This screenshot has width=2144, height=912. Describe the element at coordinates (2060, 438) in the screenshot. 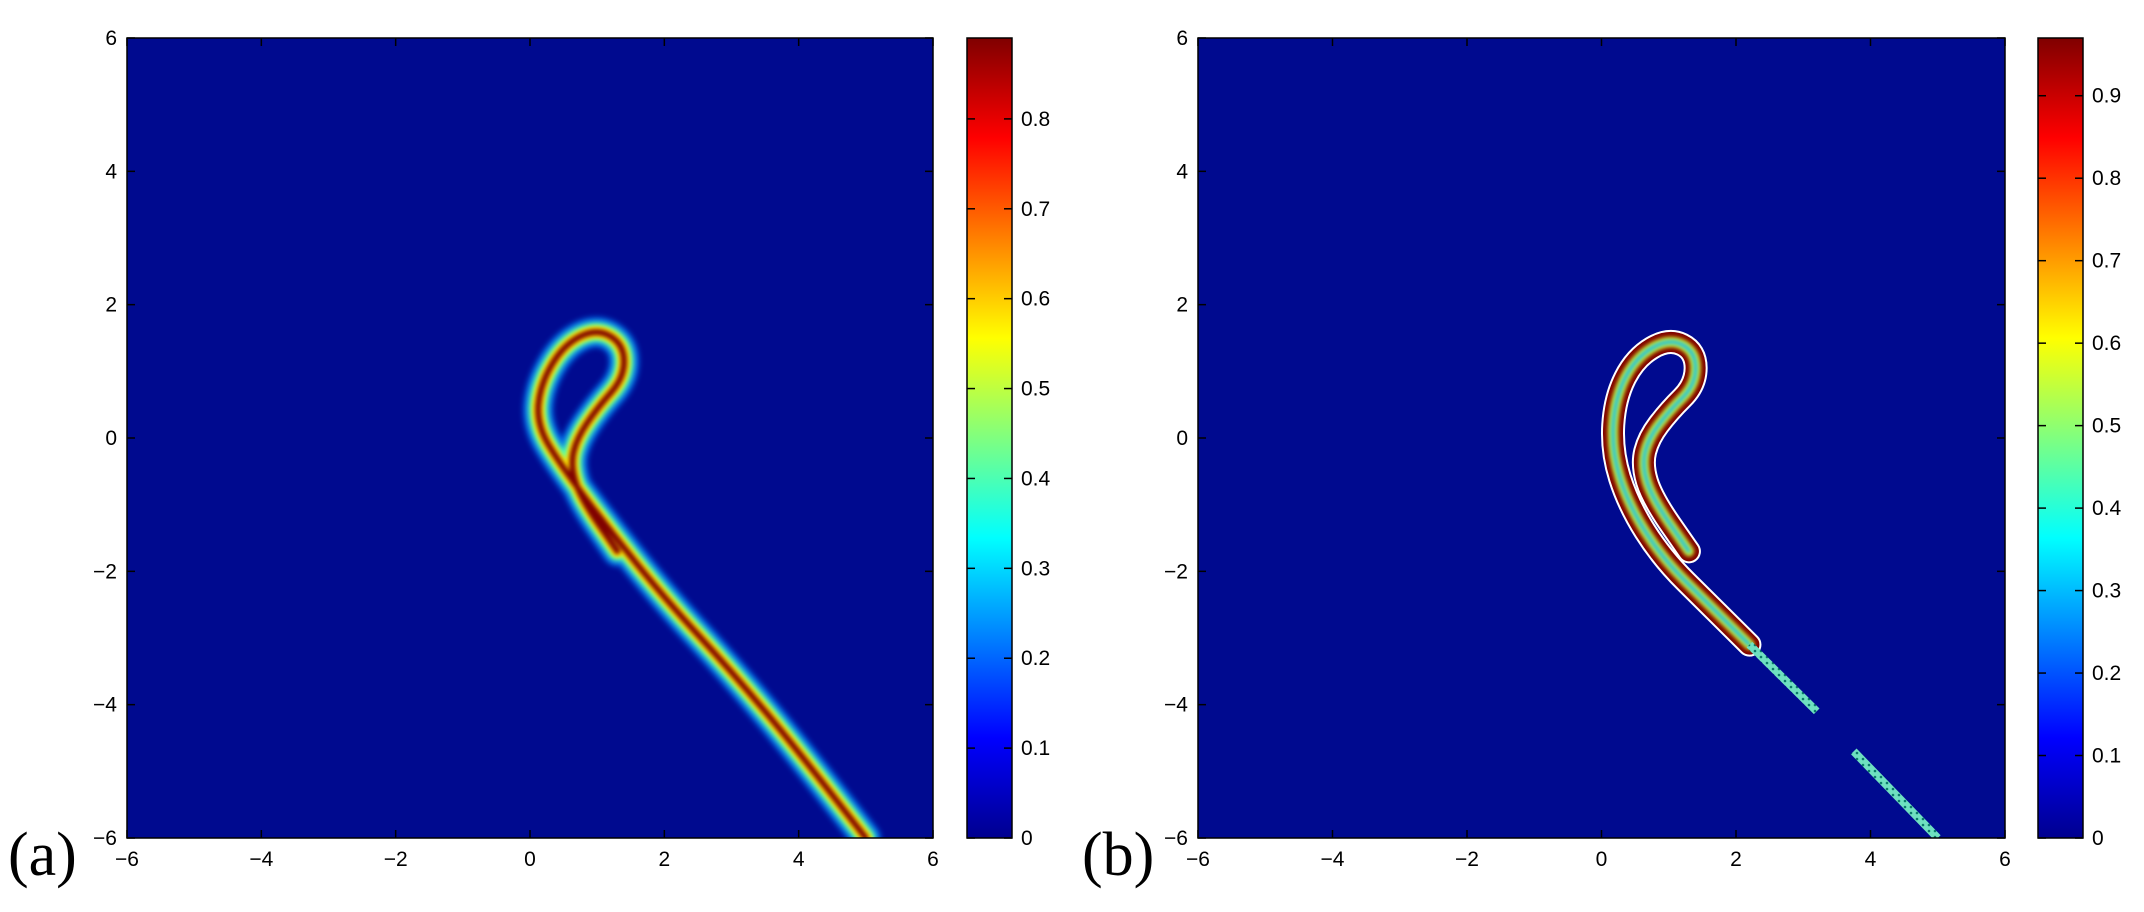

I see `colorbar-b` at that location.